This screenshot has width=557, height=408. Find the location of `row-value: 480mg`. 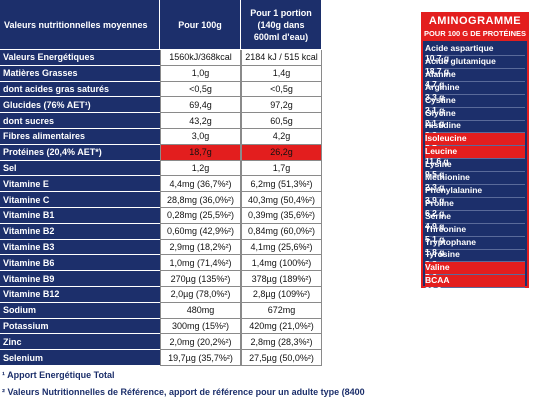

row-value: 480mg is located at coordinates (200, 310).